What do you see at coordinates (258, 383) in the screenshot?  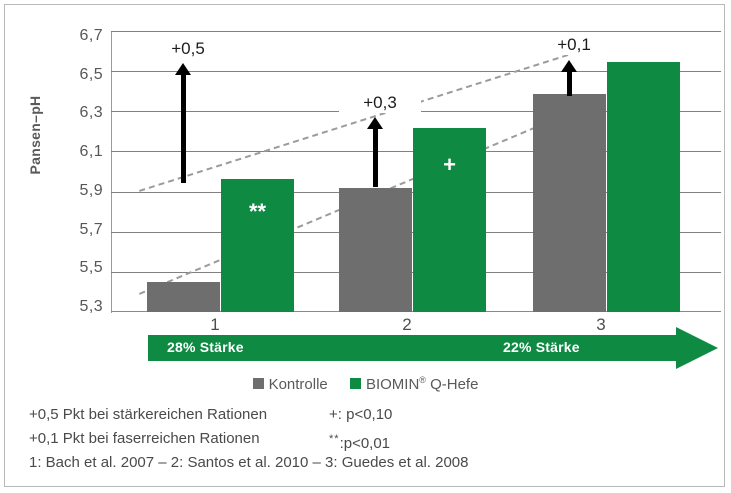 I see `legend-swatch-kontrolle-icon` at bounding box center [258, 383].